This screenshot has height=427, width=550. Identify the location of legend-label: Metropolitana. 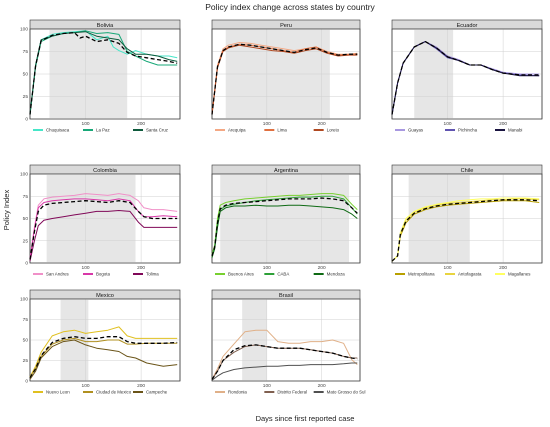
(421, 274).